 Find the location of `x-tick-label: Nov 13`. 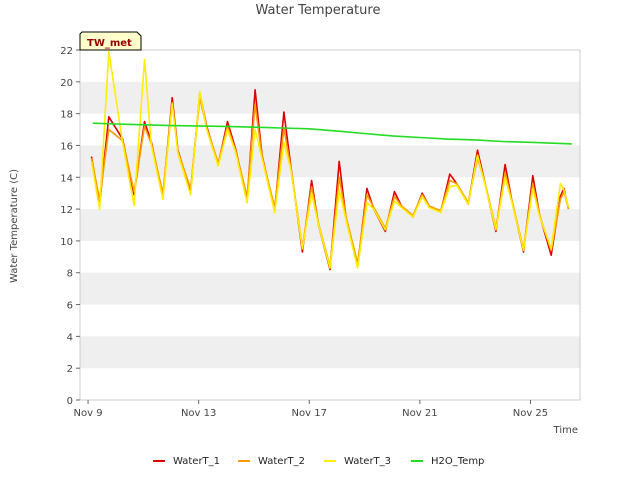

x-tick-label: Nov 13 is located at coordinates (198, 413).